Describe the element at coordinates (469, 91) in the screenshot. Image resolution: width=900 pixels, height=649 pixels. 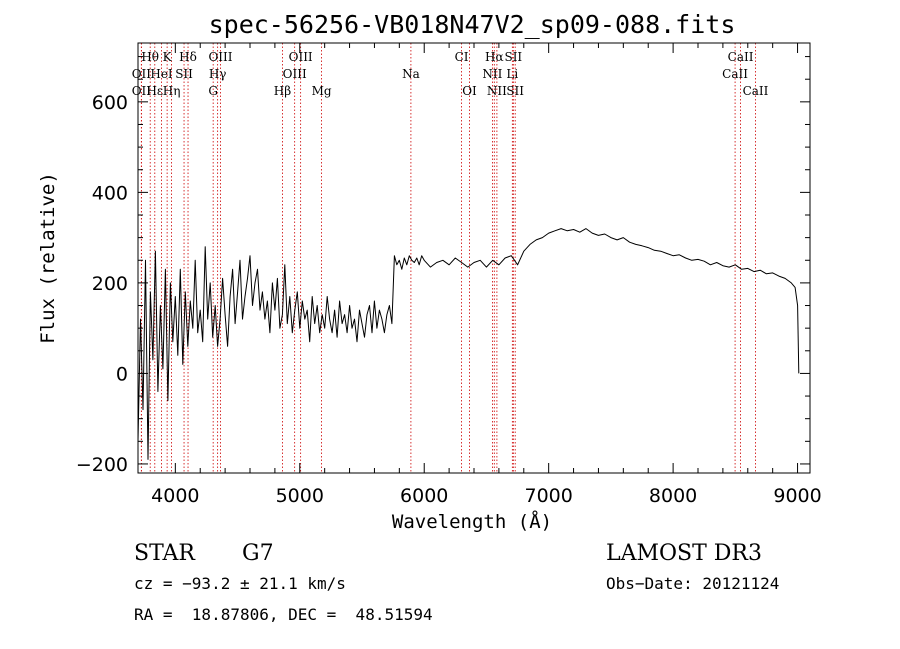
I see `spectral-line-label: OI` at that location.